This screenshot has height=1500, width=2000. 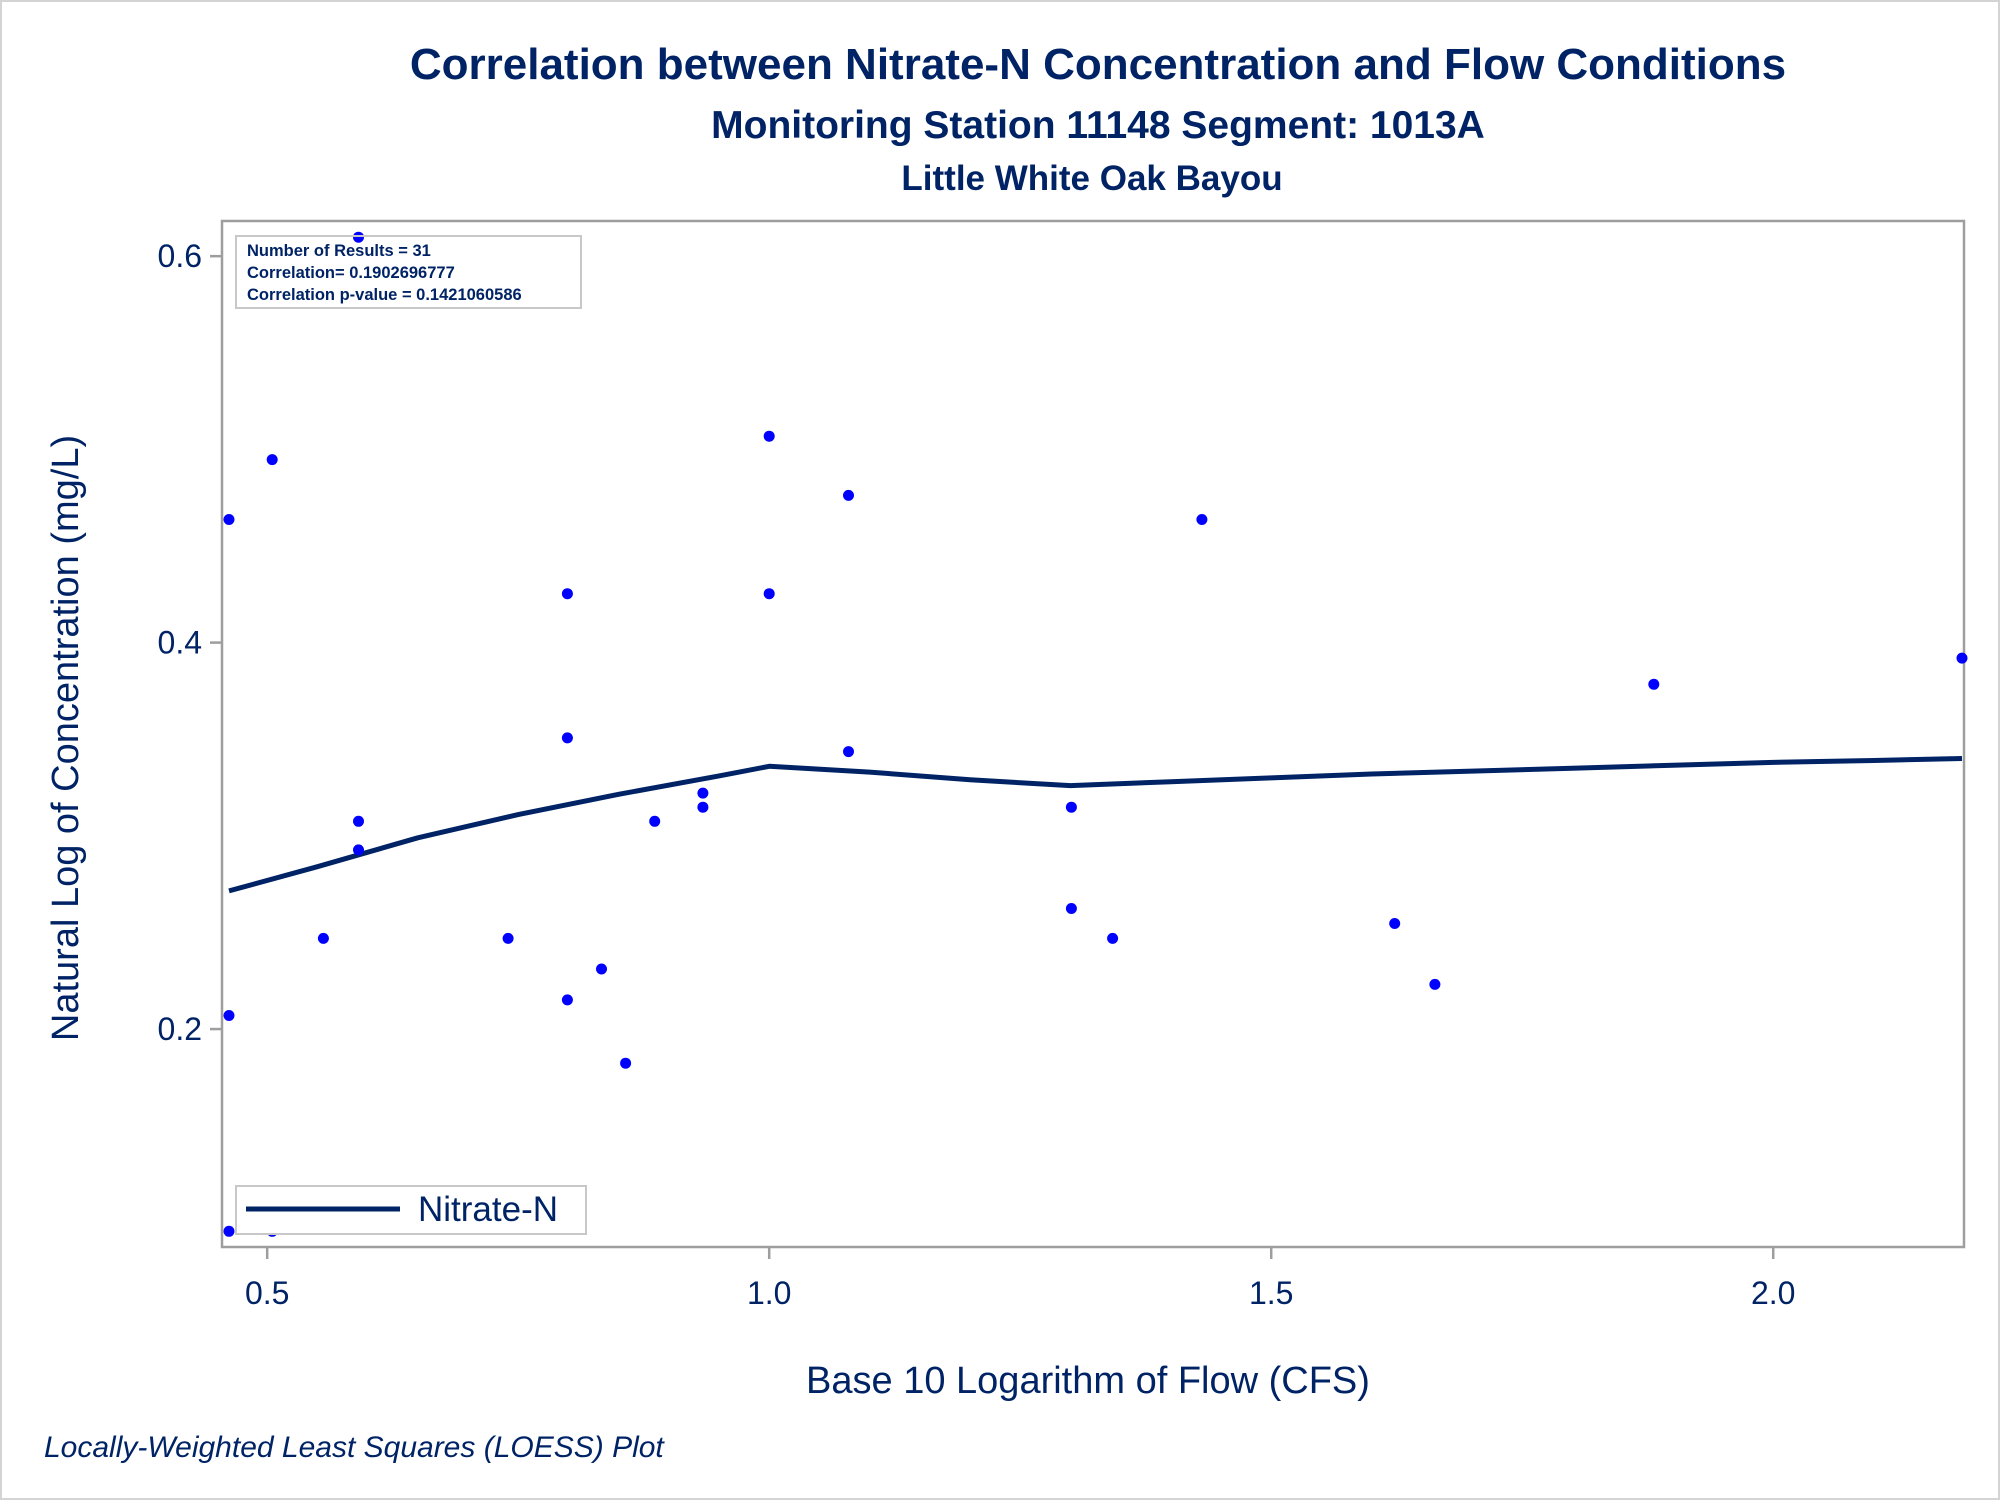 I want to click on y-tick-label: 0.2, so click(x=180, y=1029).